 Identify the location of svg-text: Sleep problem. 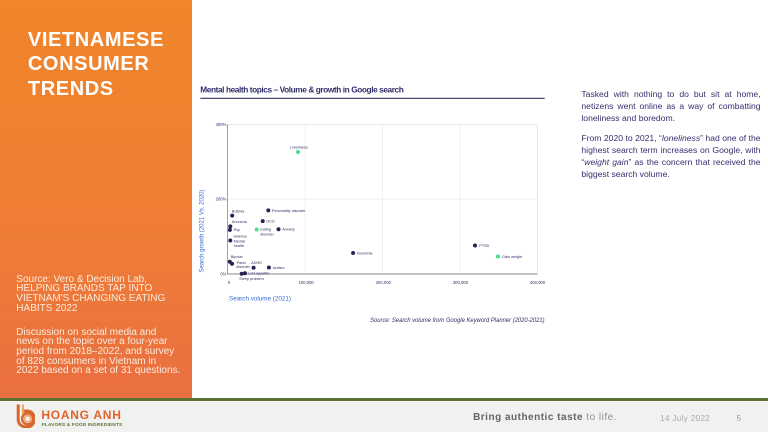
(251, 279).